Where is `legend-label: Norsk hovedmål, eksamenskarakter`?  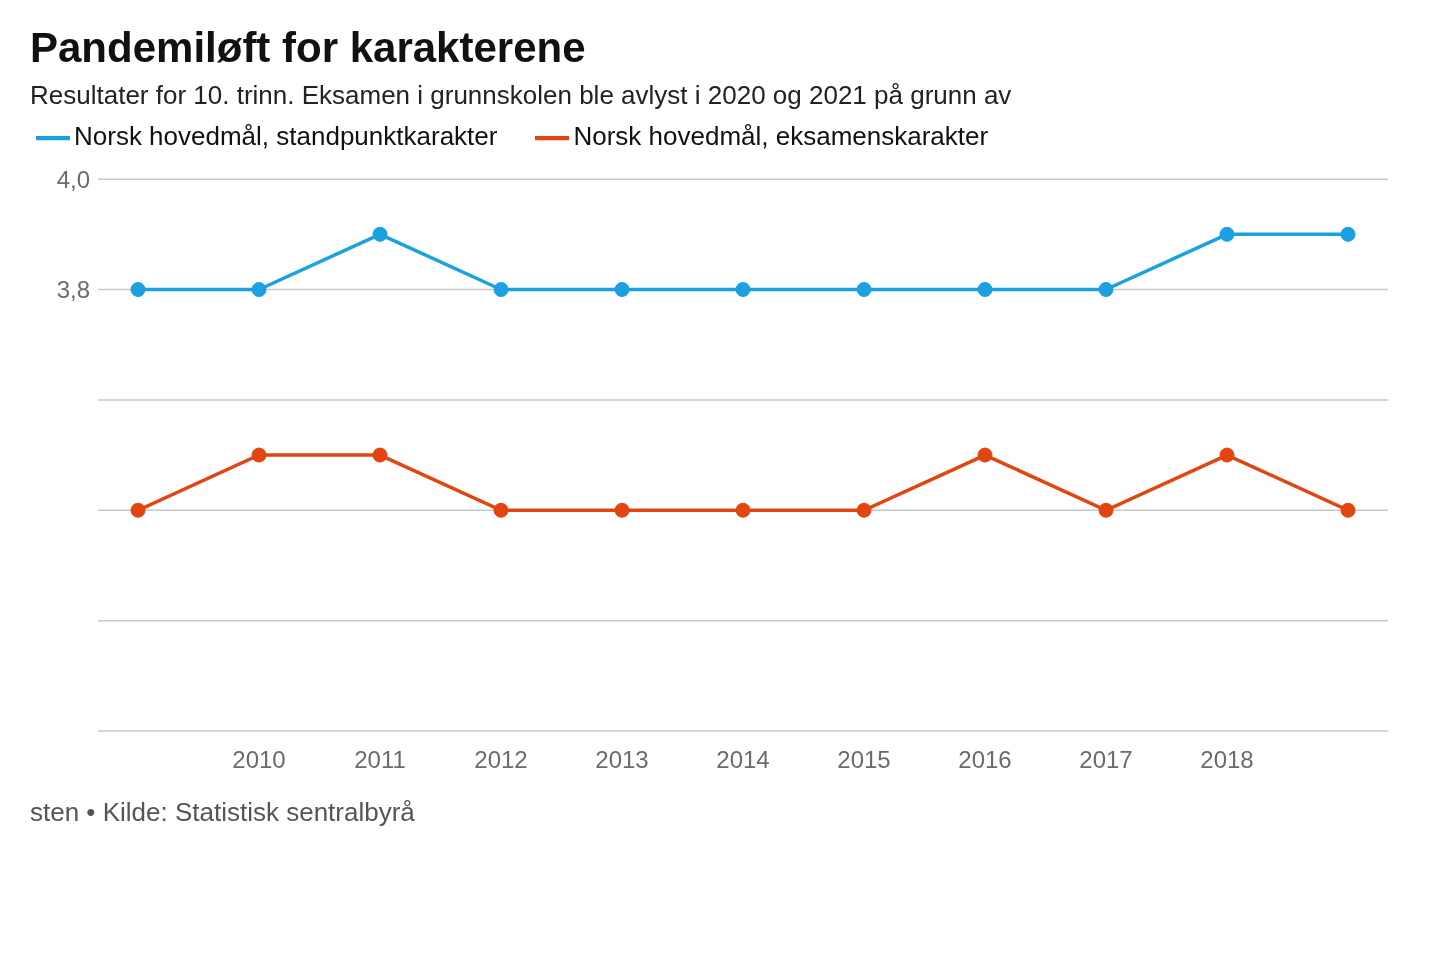
legend-label: Norsk hovedmål, eksamenskarakter is located at coordinates (781, 136).